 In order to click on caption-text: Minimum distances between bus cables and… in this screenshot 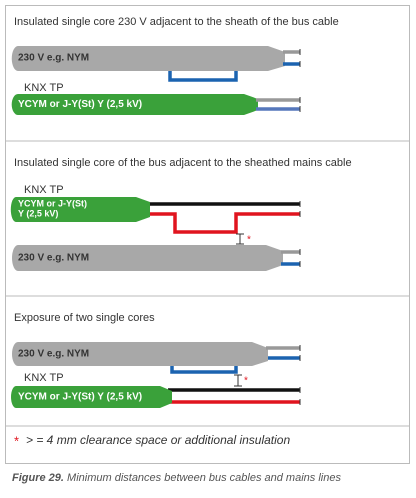, I will do `click(204, 478)`.